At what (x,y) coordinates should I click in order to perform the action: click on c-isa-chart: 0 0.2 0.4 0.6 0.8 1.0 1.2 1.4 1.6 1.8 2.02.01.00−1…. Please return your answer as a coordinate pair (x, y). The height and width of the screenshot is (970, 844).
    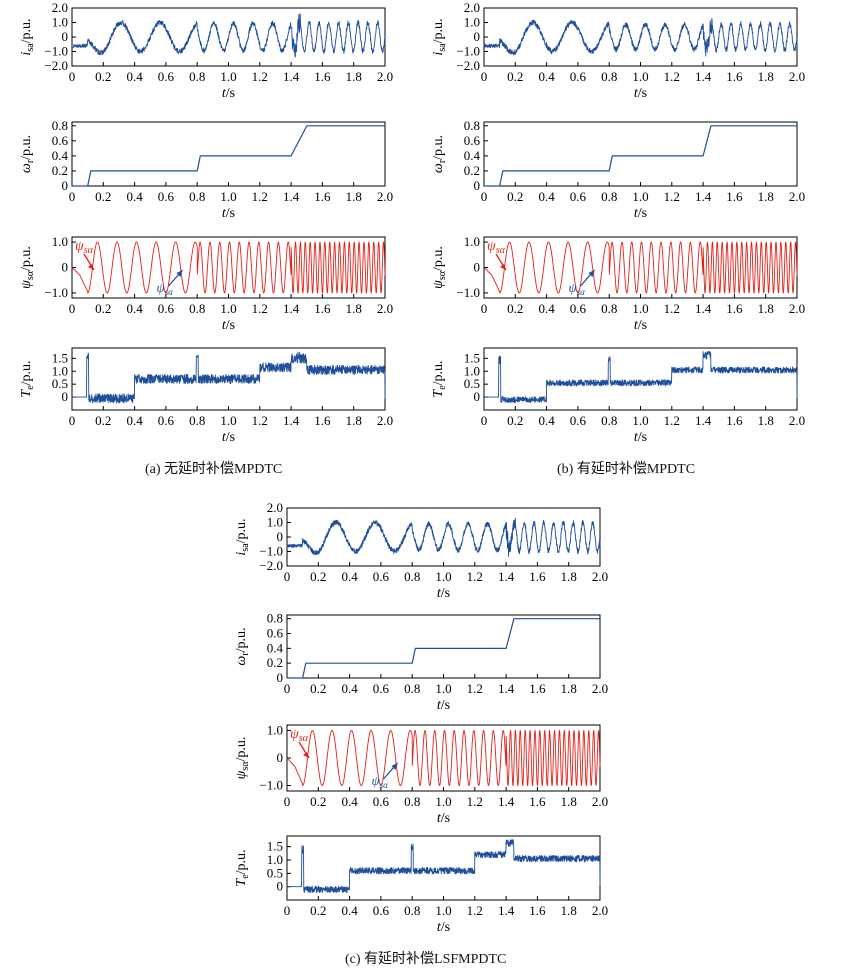
    Looking at the image, I should click on (421, 550).